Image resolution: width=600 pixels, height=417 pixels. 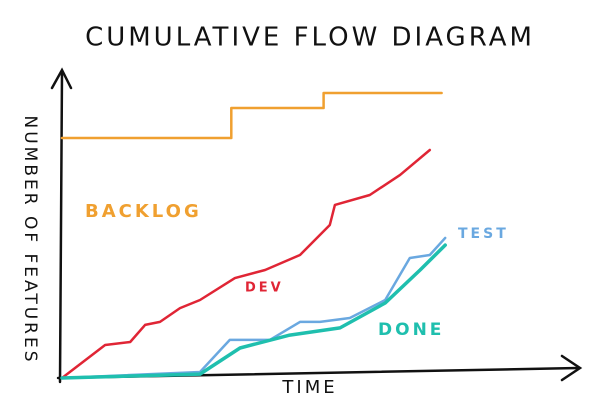 What do you see at coordinates (310, 38) in the screenshot?
I see `chart-title: CUMULATIVE FLOW DIAGRAM` at bounding box center [310, 38].